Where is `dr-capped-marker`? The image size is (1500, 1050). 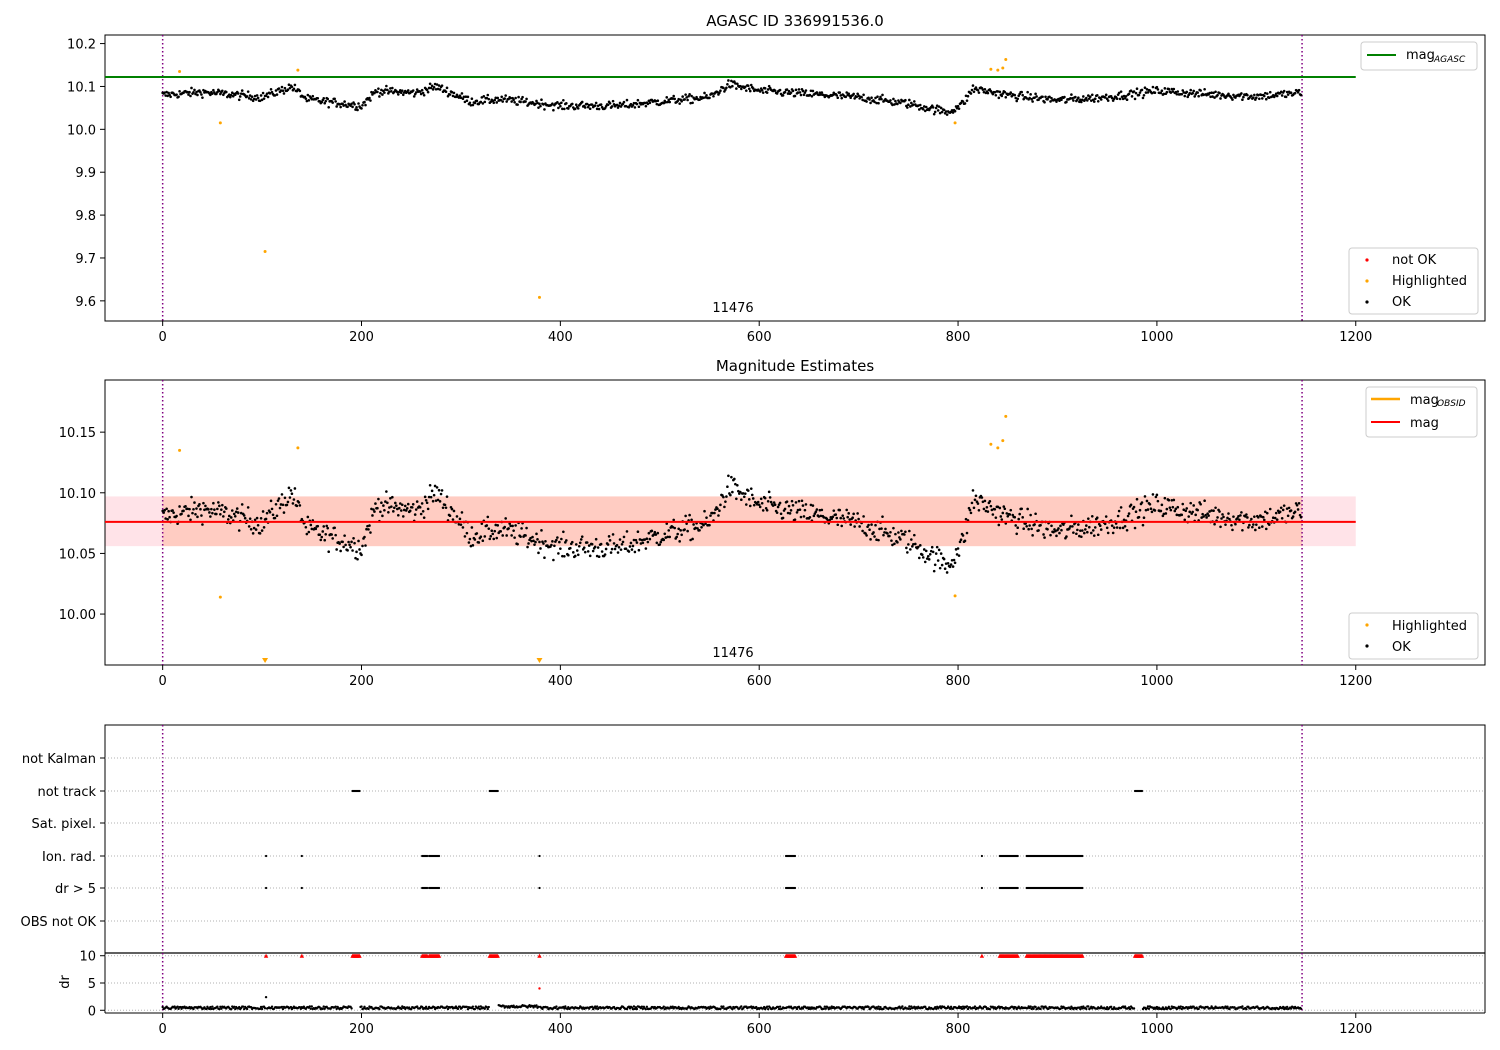 dr-capped-marker is located at coordinates (539, 955).